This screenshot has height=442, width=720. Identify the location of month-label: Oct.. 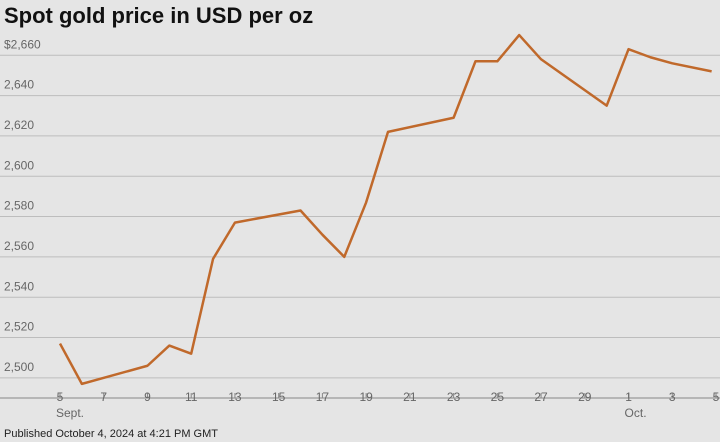
(636, 413).